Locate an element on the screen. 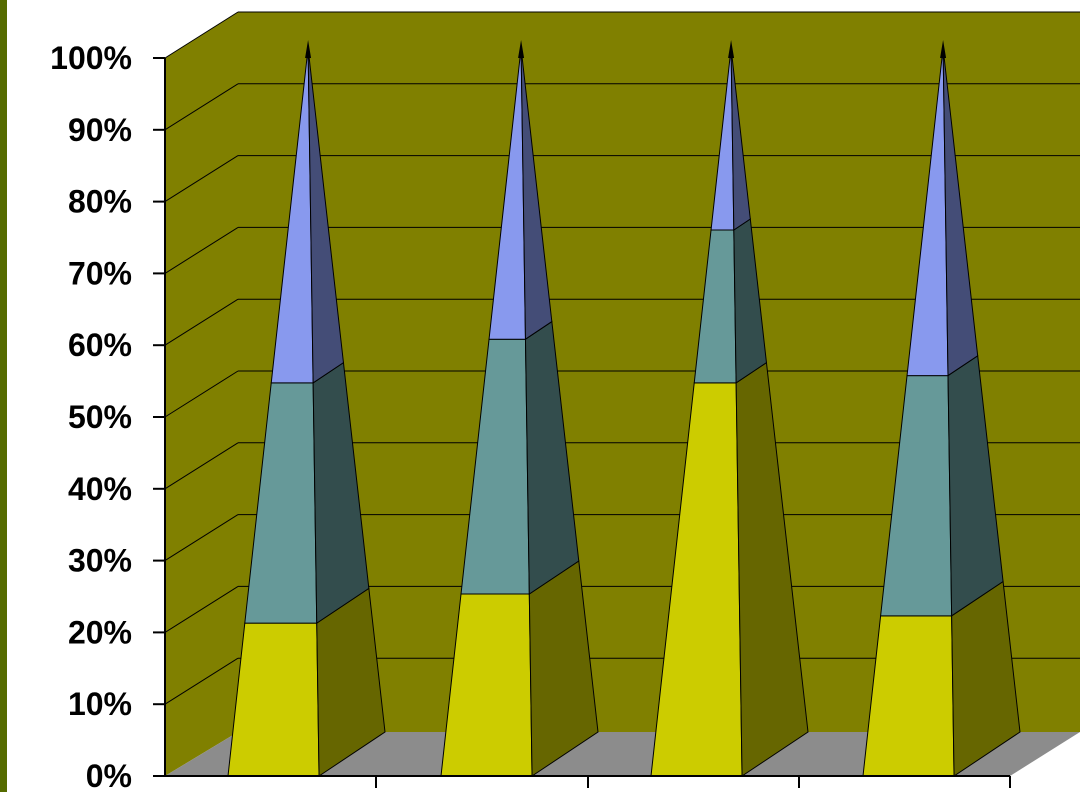  y-tick-label: 10% is located at coordinates (100, 704).